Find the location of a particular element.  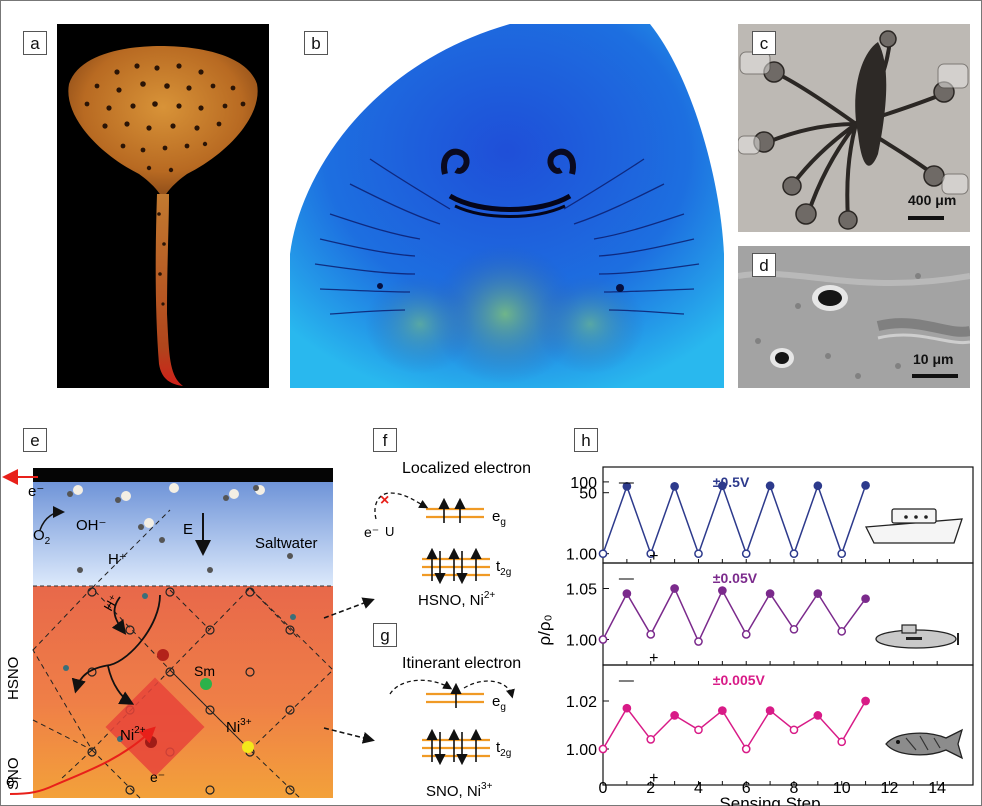

ni3-label: Ni3+ is located at coordinates (239, 726).